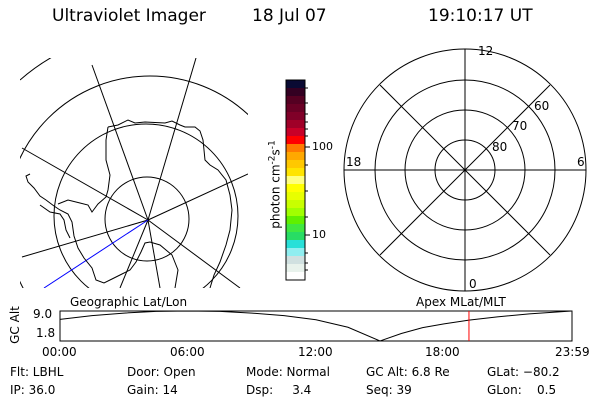  Describe the element at coordinates (523, 372) in the screenshot. I see `glat-status: GLat: −80.2` at that location.